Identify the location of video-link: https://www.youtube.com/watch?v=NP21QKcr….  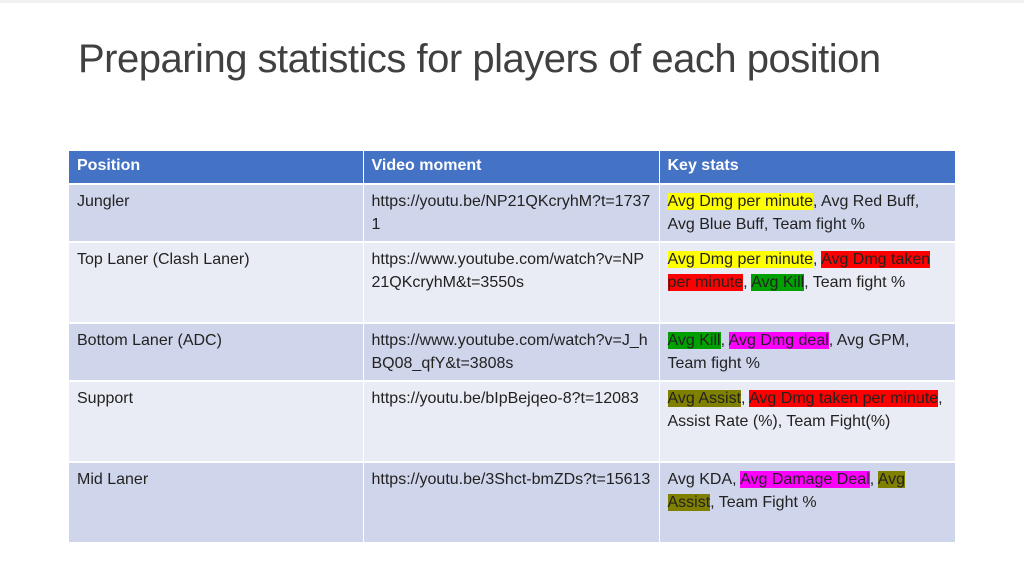
(511, 282).